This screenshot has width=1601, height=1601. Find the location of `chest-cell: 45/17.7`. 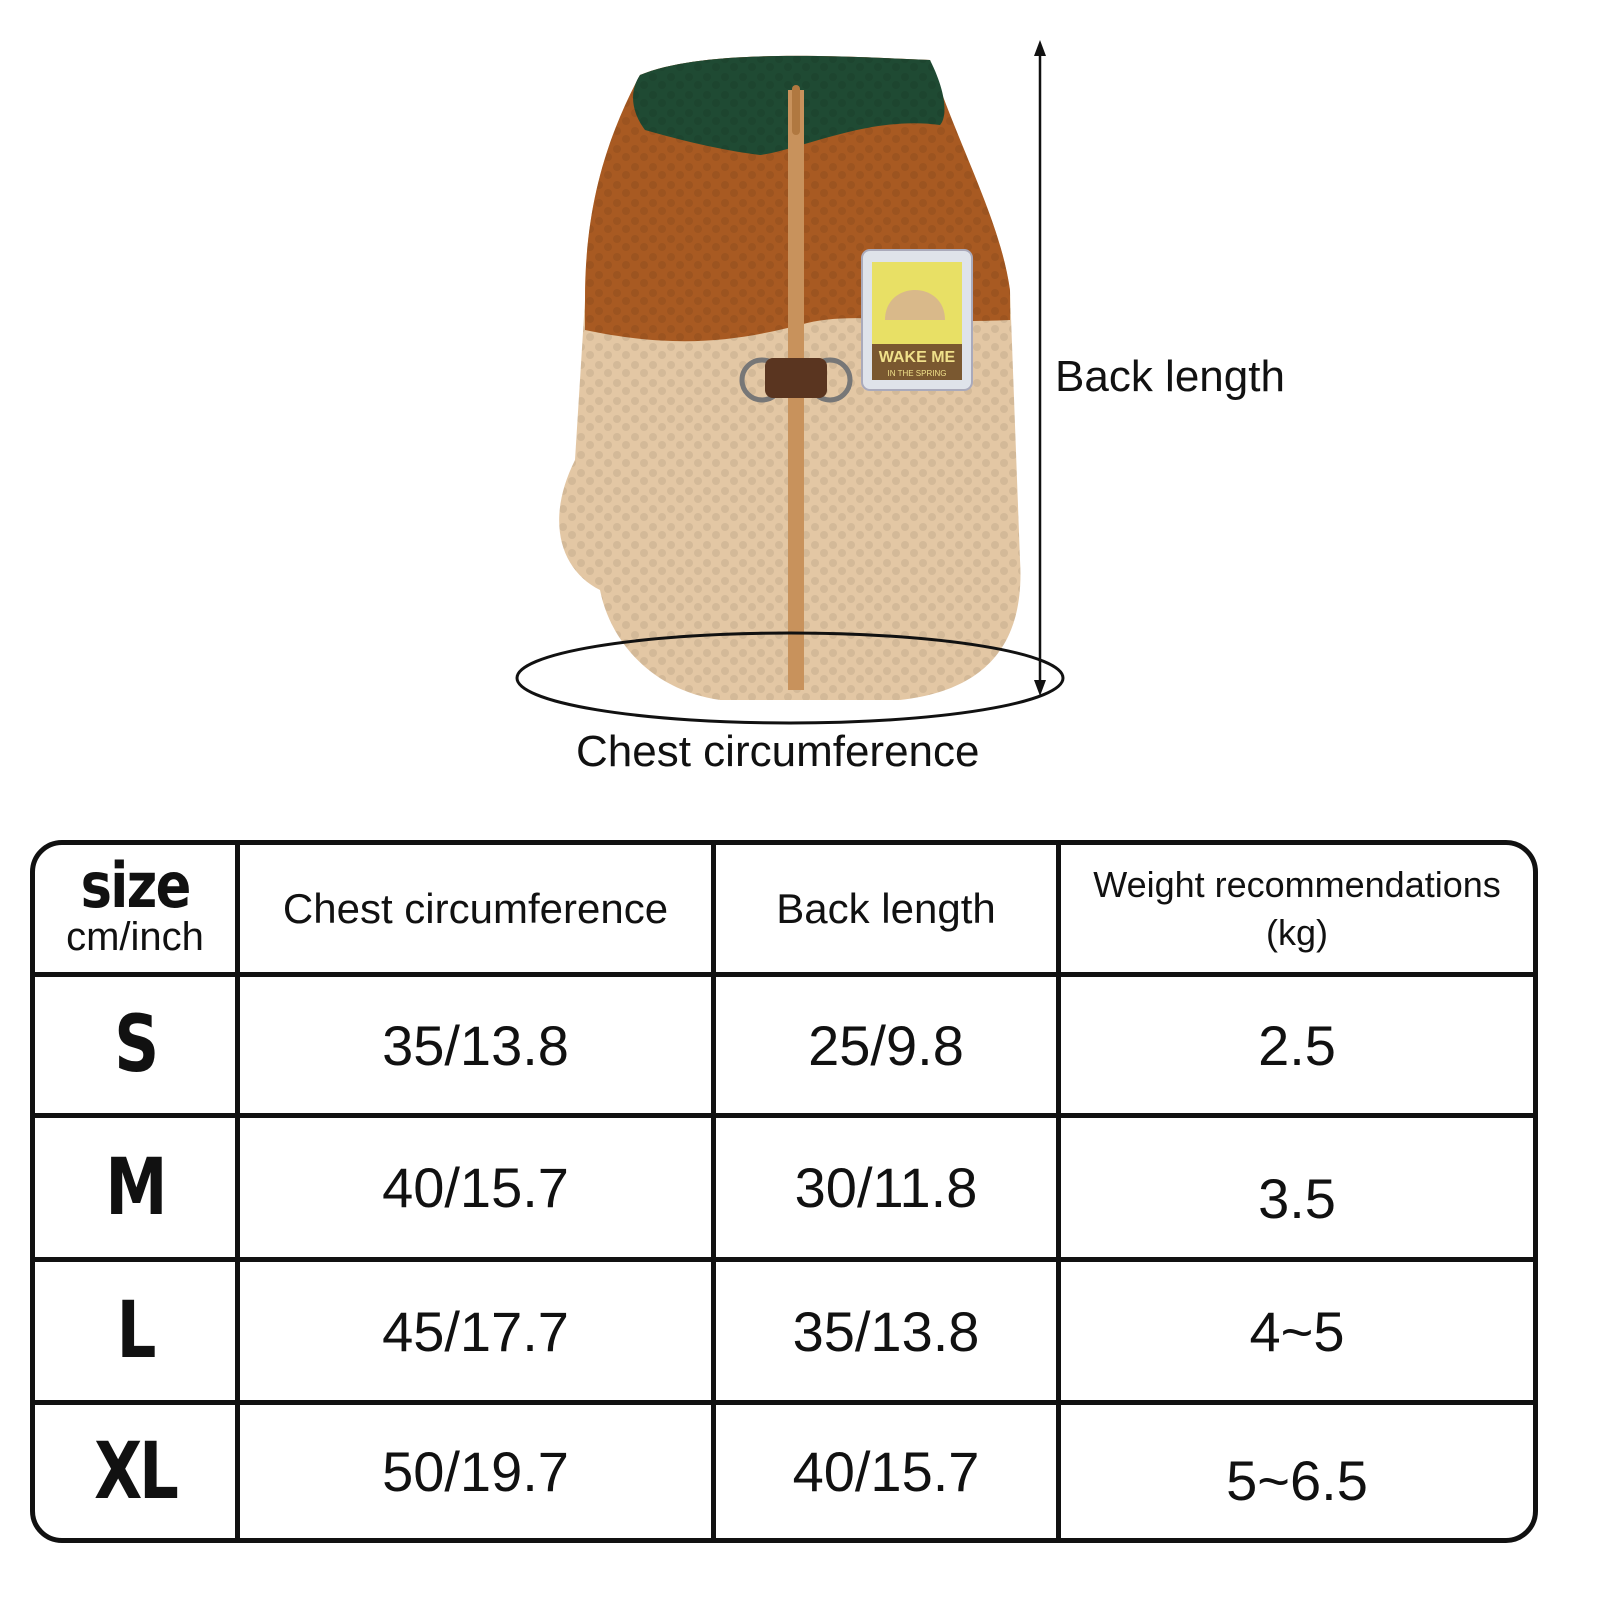

chest-cell: 45/17.7 is located at coordinates (478, 1333).